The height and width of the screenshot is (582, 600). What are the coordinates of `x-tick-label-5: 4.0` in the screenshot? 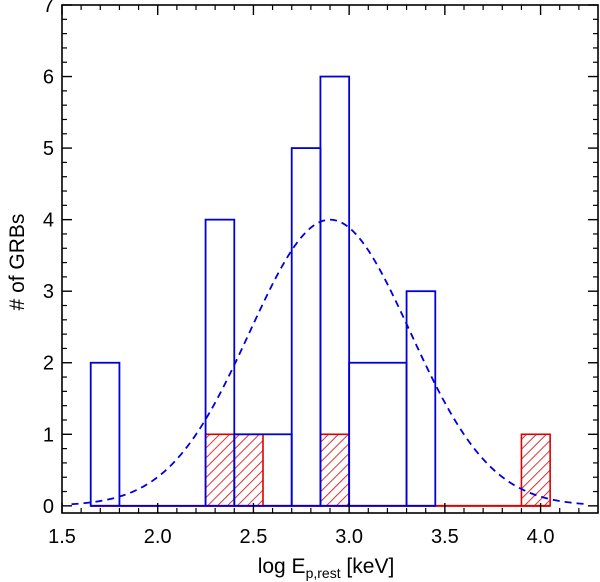 It's located at (541, 537).